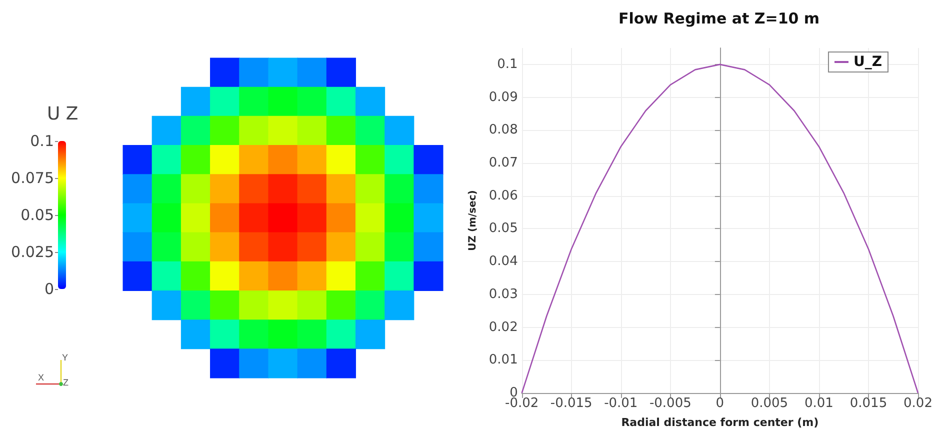 This screenshot has height=437, width=940. I want to click on x-tick-label: -0.005, so click(670, 403).